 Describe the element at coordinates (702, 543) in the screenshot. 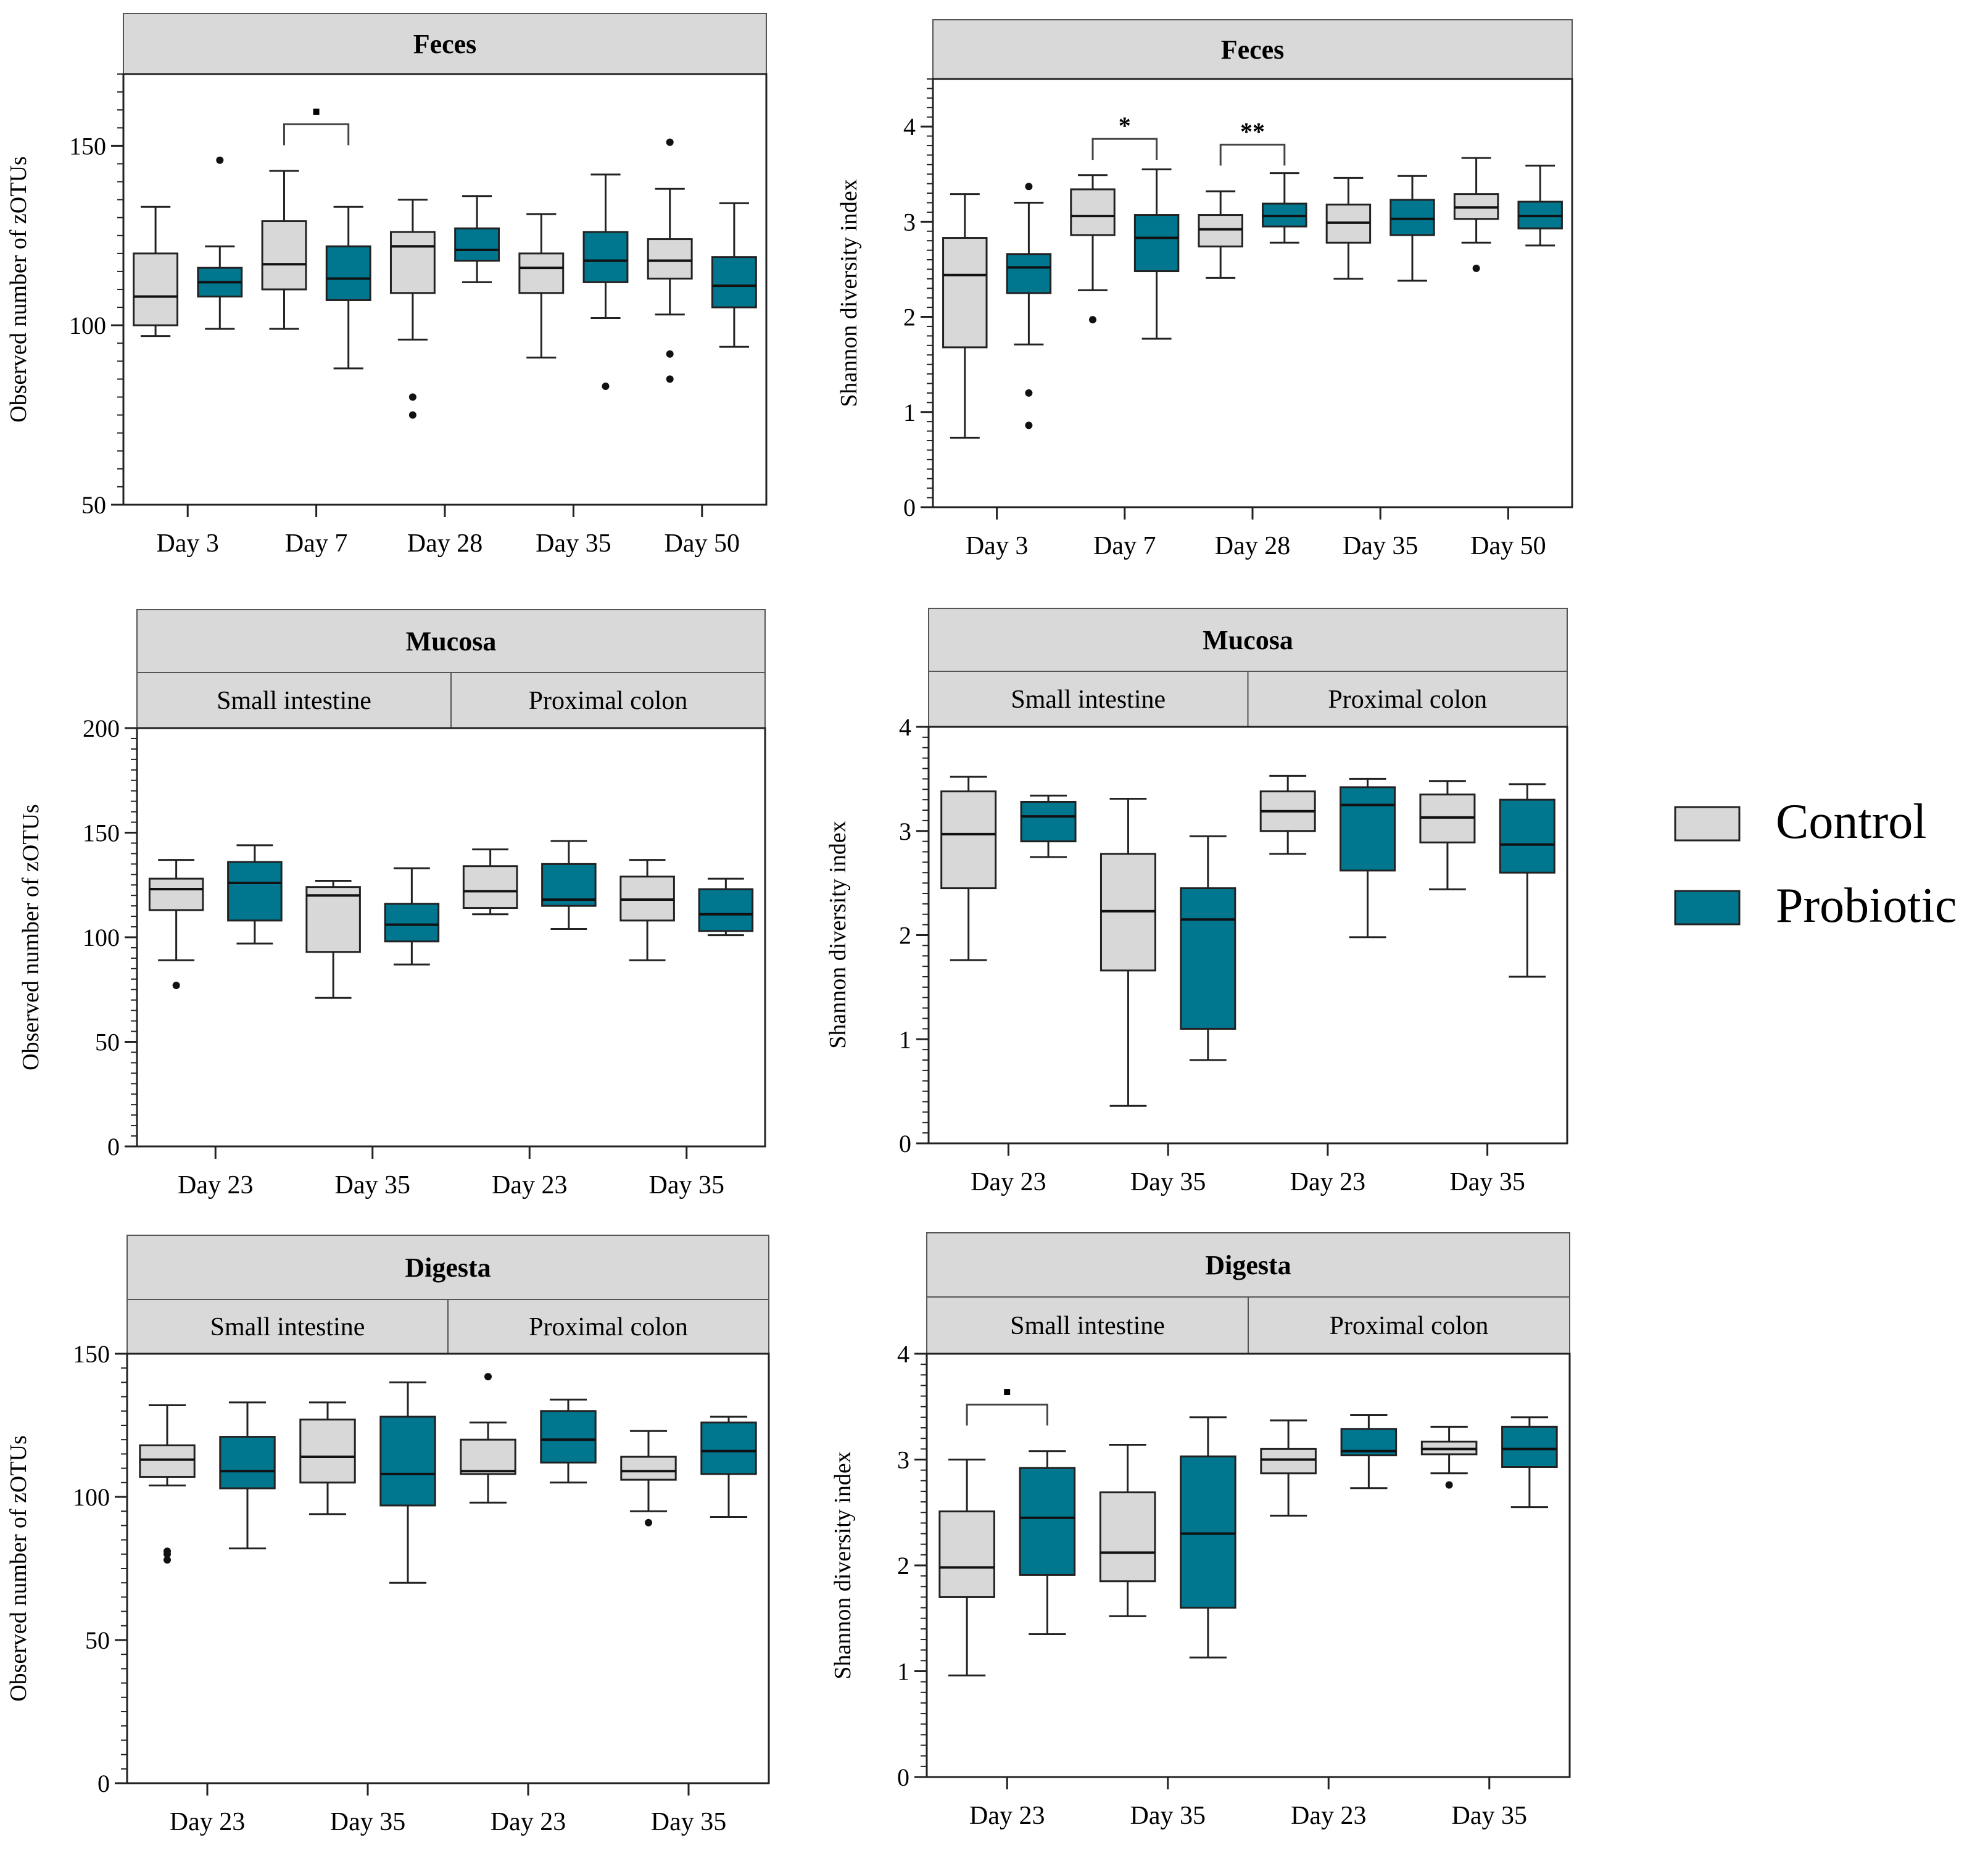

I see `x-tick-label: Day 50` at that location.